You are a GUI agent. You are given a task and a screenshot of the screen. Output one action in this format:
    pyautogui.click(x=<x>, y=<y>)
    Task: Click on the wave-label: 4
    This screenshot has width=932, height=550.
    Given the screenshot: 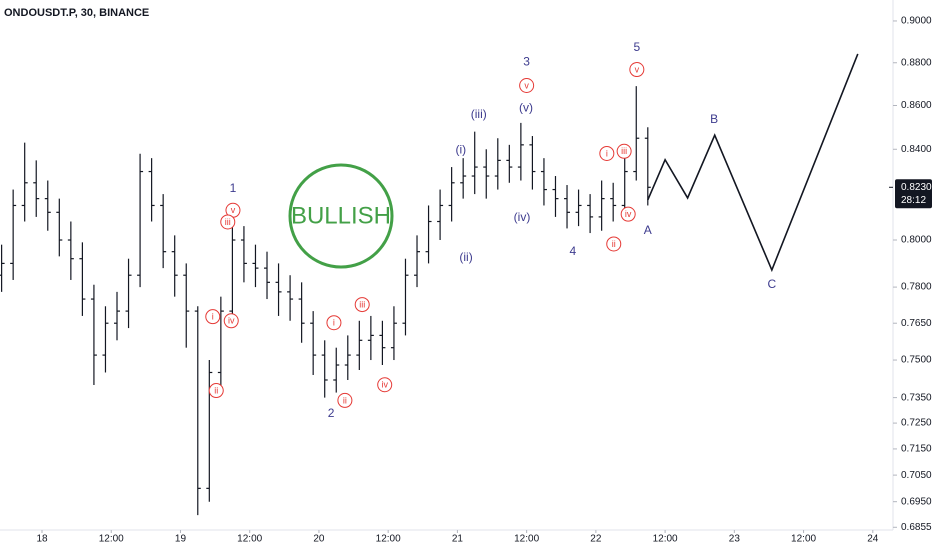 What is the action you would take?
    pyautogui.click(x=572, y=251)
    